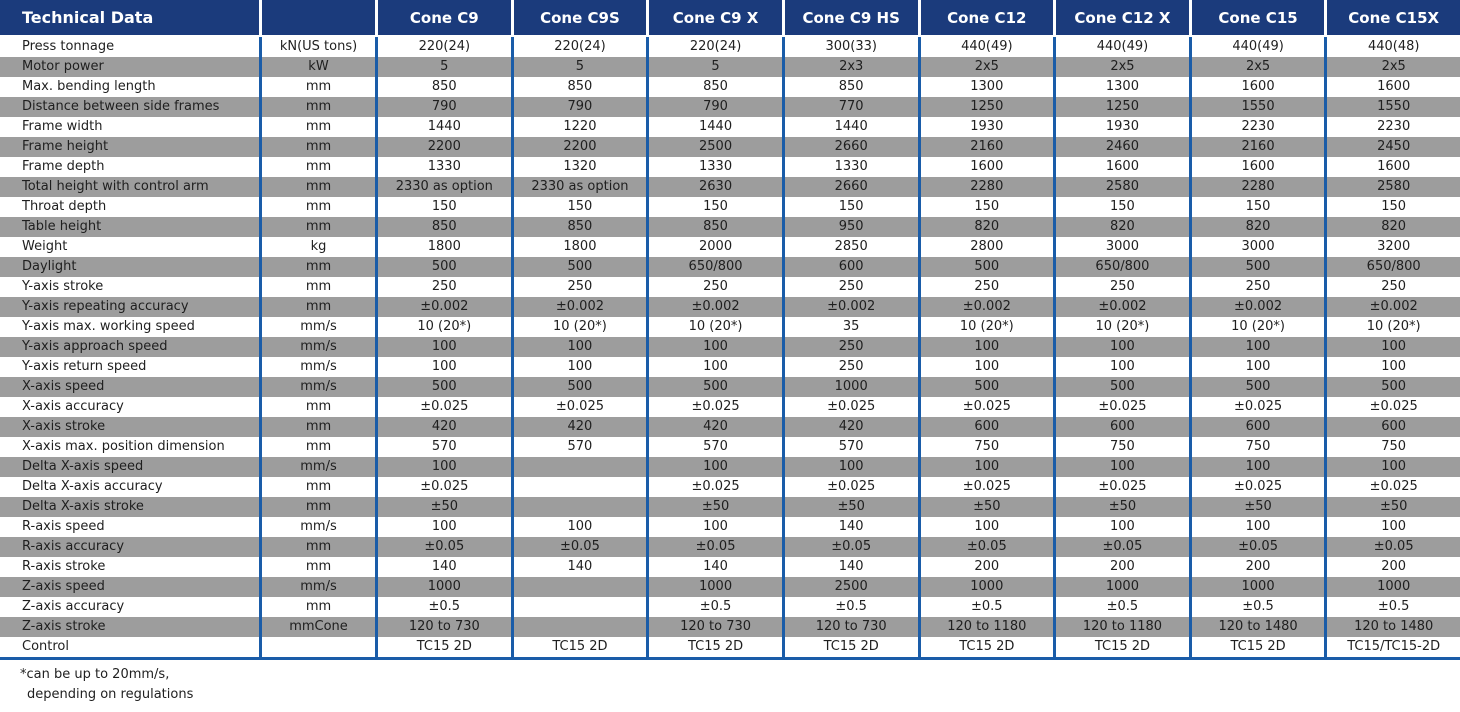 This screenshot has width=1460, height=712. Describe the element at coordinates (730, 227) in the screenshot. I see `table-row: Table height mm 850 850 850 950 820 820 820 820` at that location.